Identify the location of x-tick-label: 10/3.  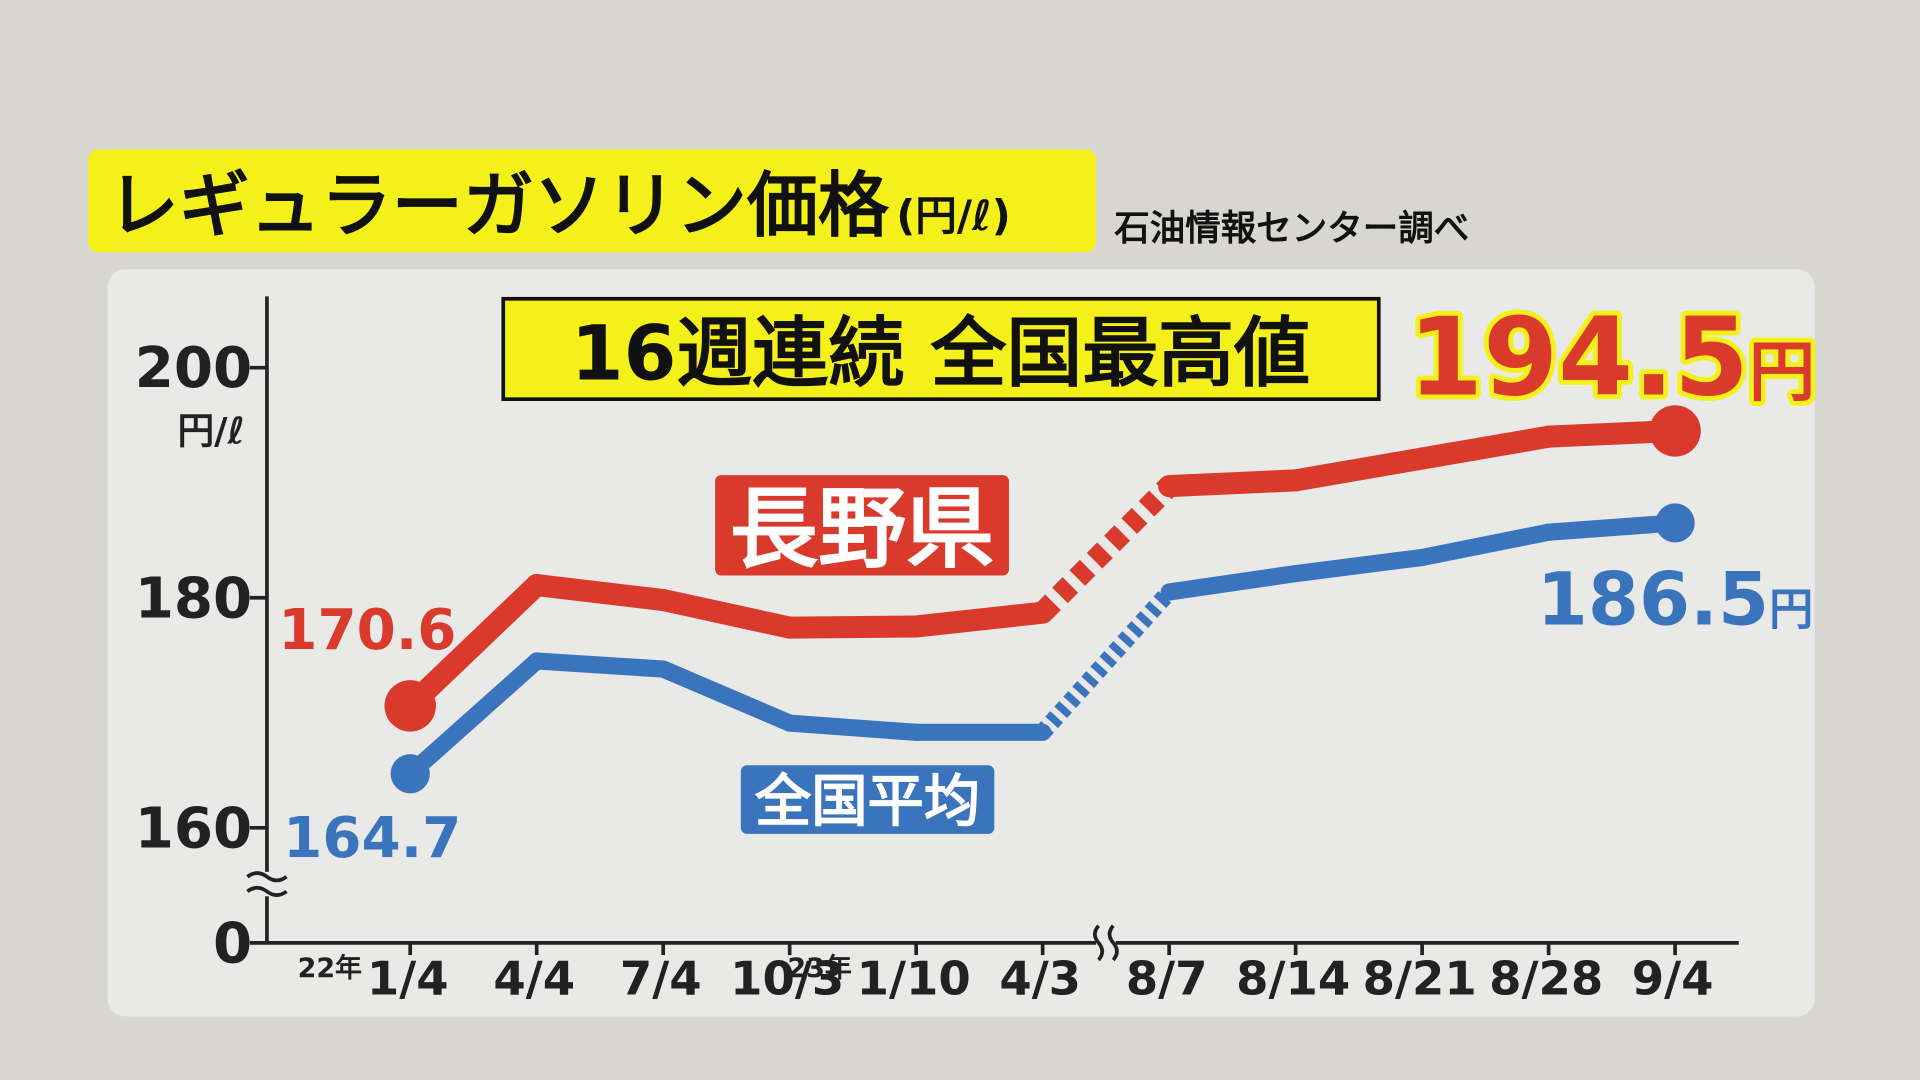
(787, 978).